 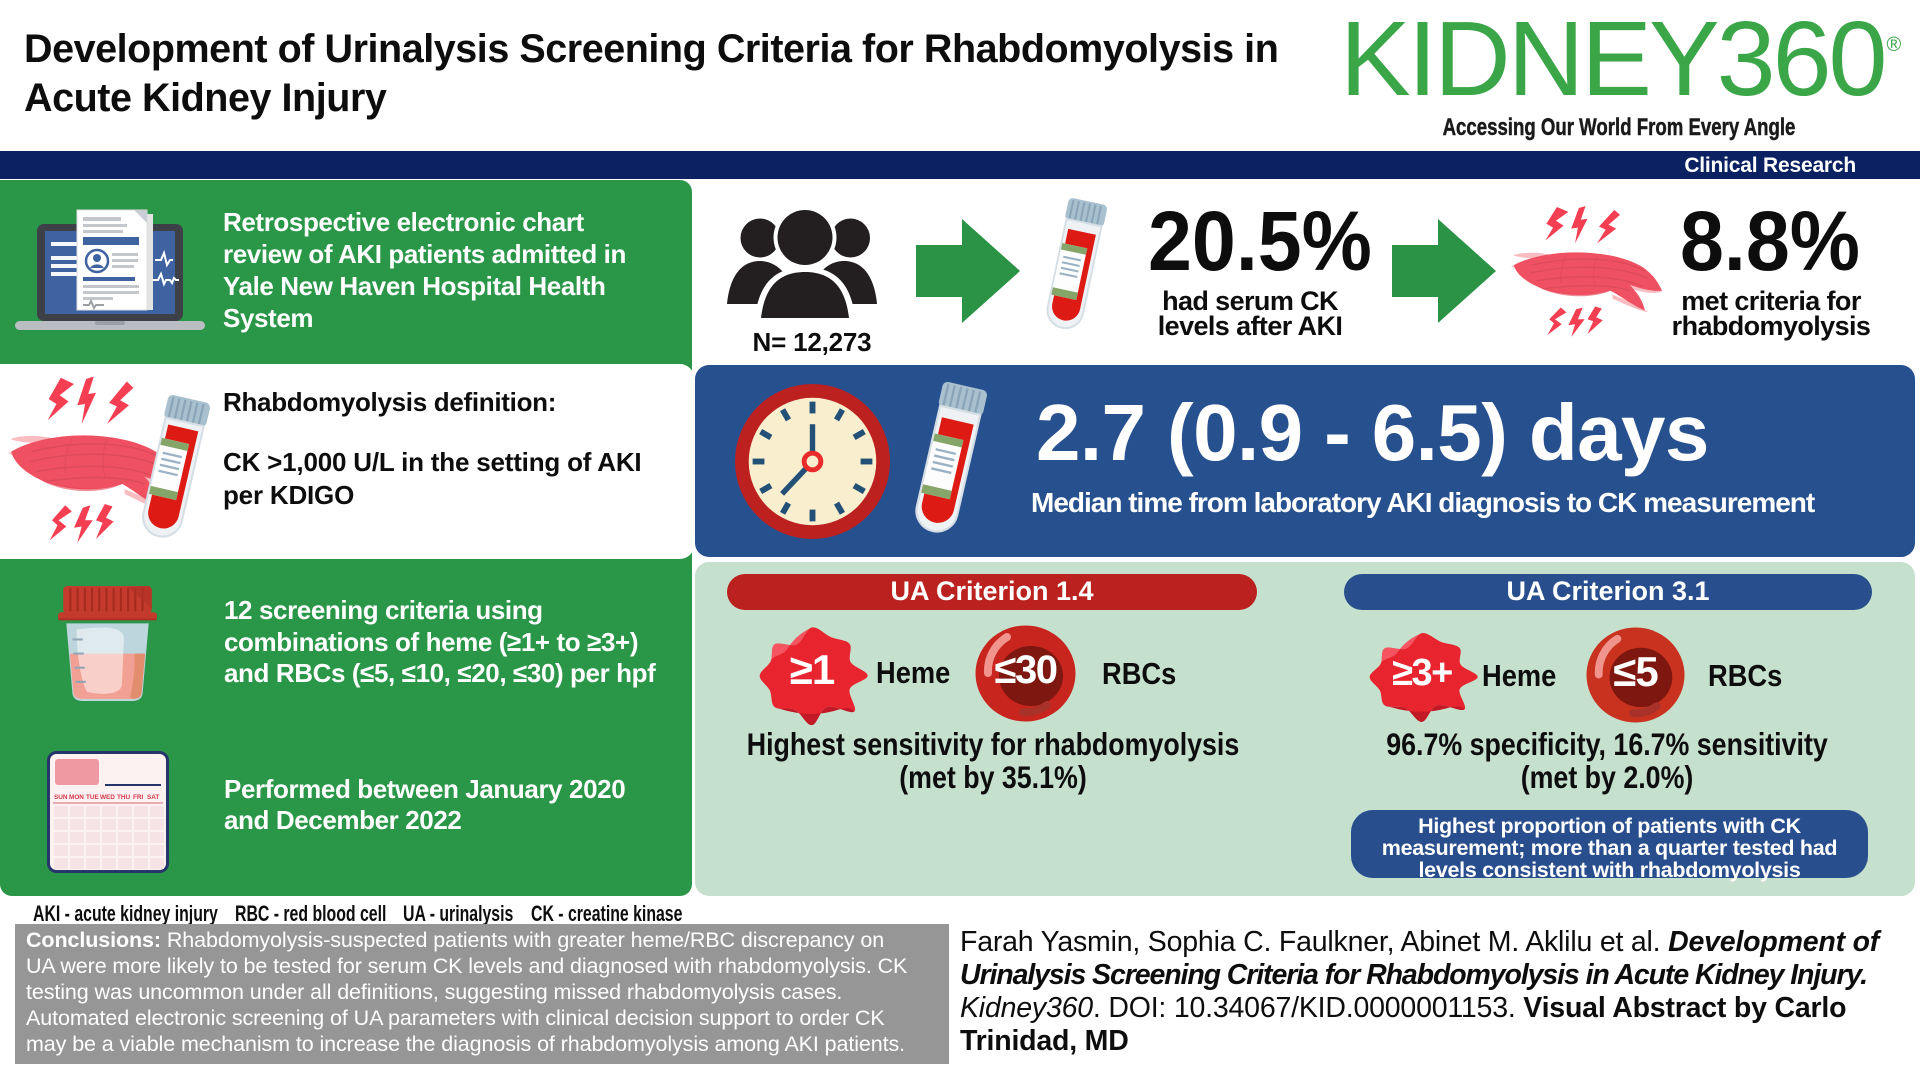 I want to click on svg-text: THU, so click(x=124, y=797).